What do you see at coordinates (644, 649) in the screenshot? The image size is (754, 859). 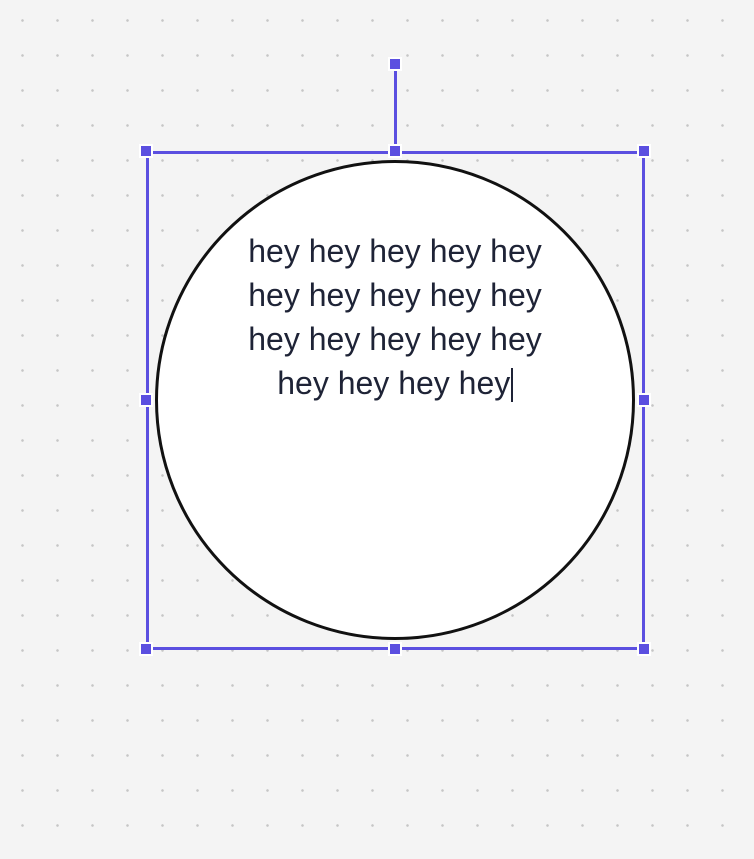 I see `resize-handle-bottom-right` at bounding box center [644, 649].